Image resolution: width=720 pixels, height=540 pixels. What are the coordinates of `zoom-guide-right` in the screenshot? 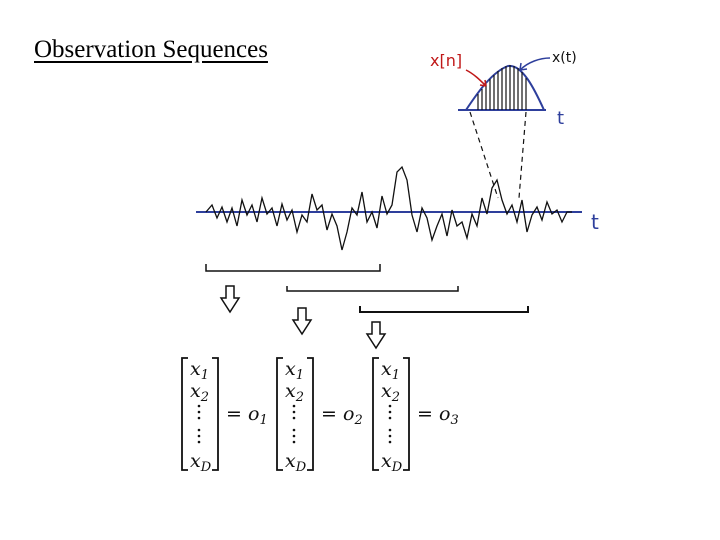 It's located at (522, 155).